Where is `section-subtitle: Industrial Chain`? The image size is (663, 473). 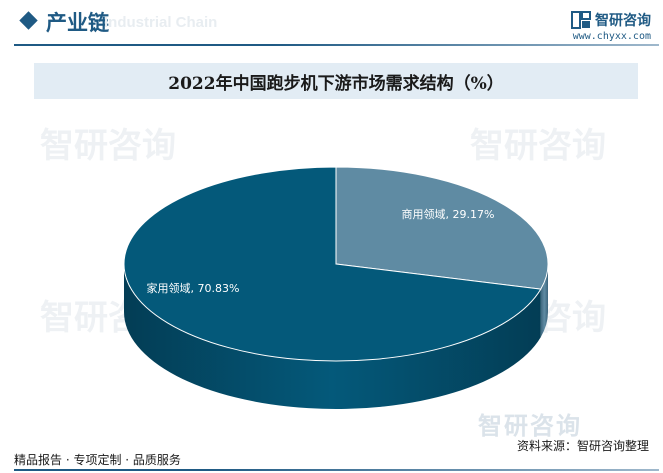
section-subtitle: Industrial Chain is located at coordinates (161, 22).